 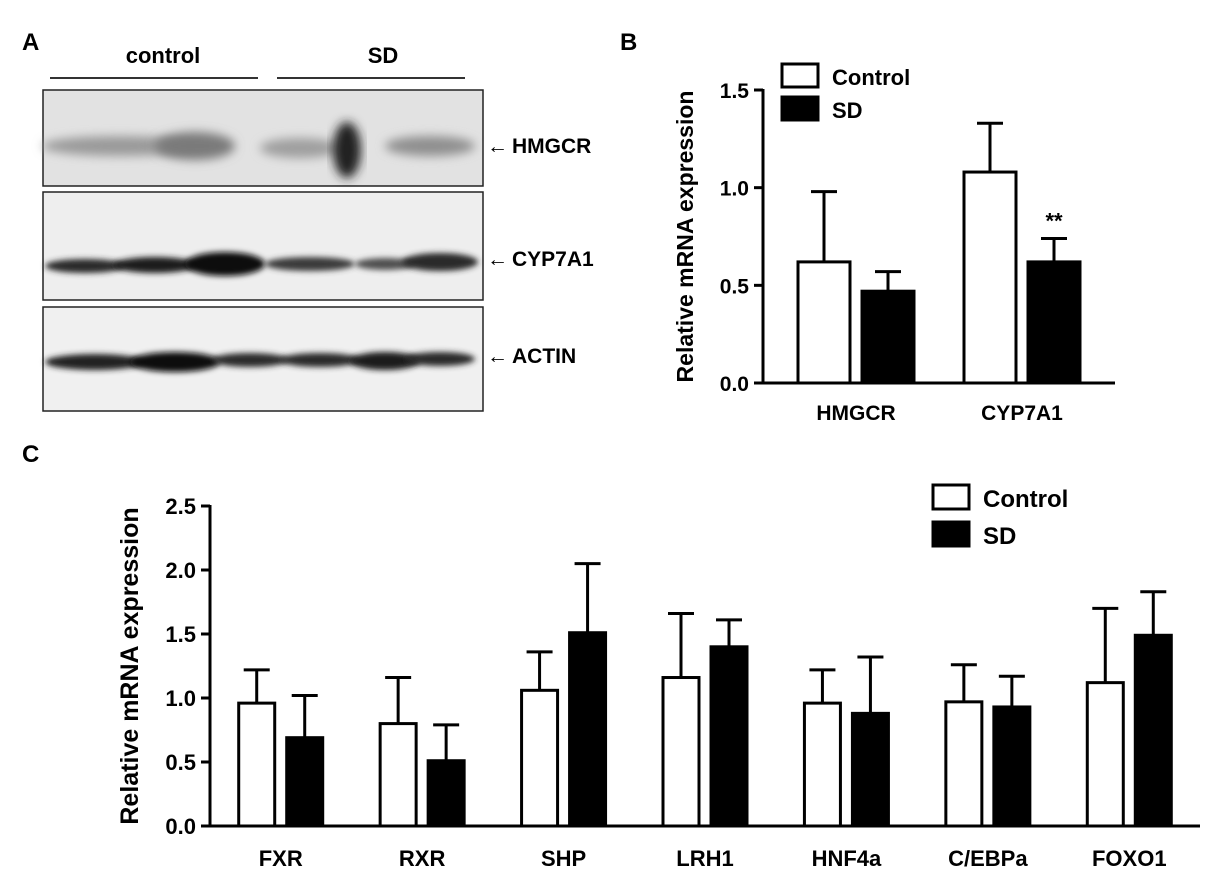 I want to click on band-label-actin: ACTIN, so click(x=544, y=356).